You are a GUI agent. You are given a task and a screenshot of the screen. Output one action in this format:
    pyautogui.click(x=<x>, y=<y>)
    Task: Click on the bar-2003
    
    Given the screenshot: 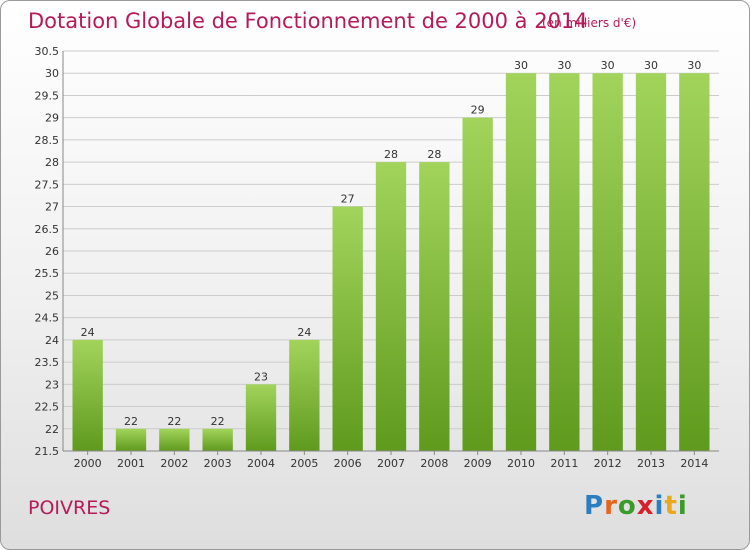 What is the action you would take?
    pyautogui.click(x=217, y=439)
    